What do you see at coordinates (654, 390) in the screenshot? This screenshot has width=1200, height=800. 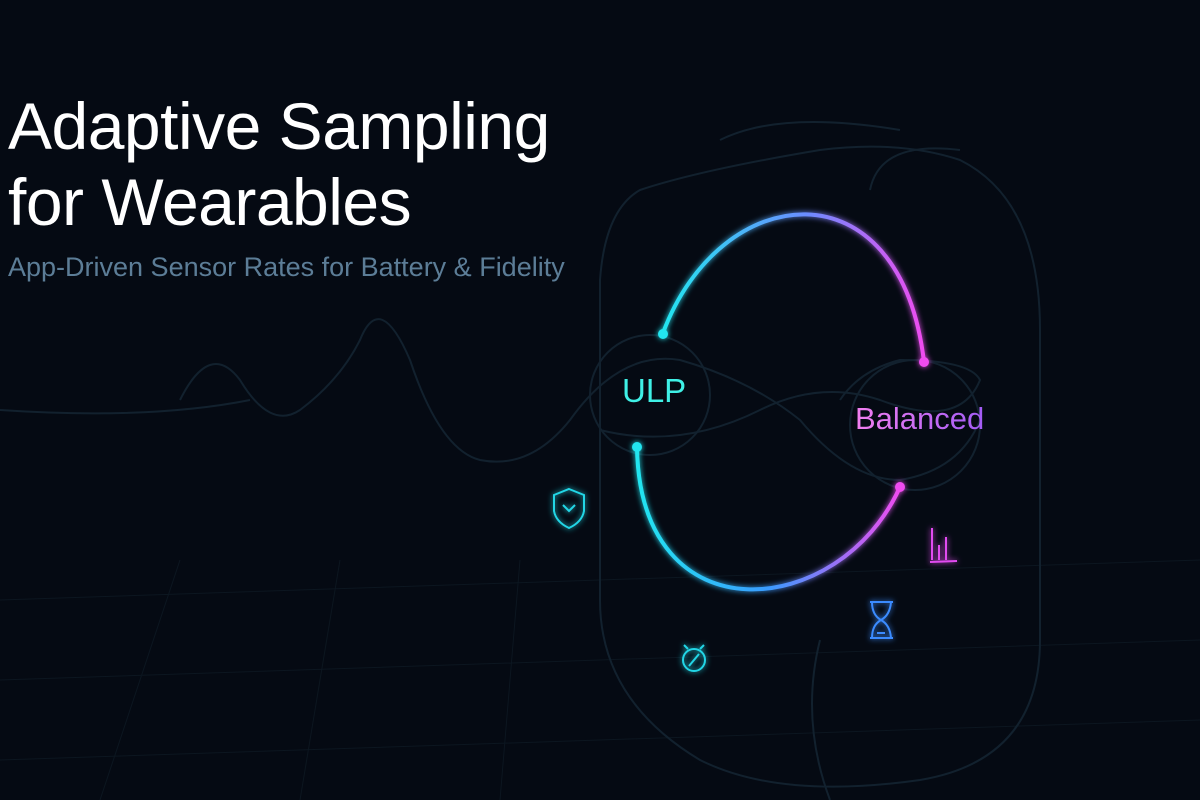 I see `node-label-ulp: ULP` at bounding box center [654, 390].